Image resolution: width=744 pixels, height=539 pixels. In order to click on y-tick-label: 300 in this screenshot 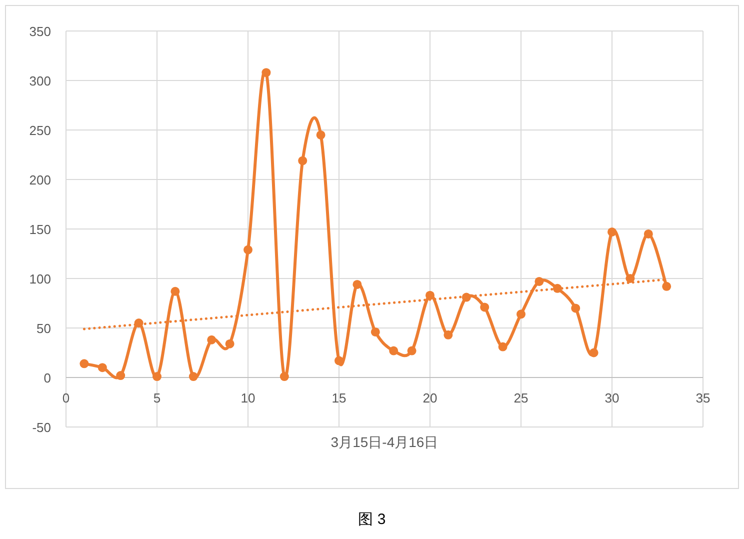, I will do `click(40, 81)`.